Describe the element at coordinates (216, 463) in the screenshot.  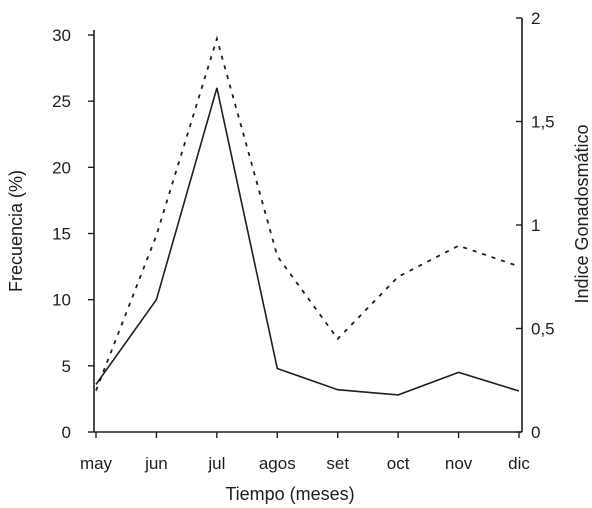
I see `x-tick-label: jul` at that location.